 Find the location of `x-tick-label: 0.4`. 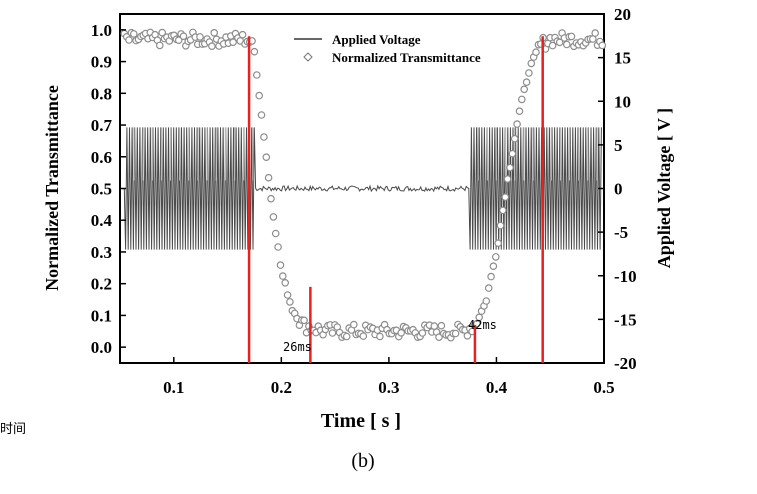

x-tick-label: 0.4 is located at coordinates (497, 387).